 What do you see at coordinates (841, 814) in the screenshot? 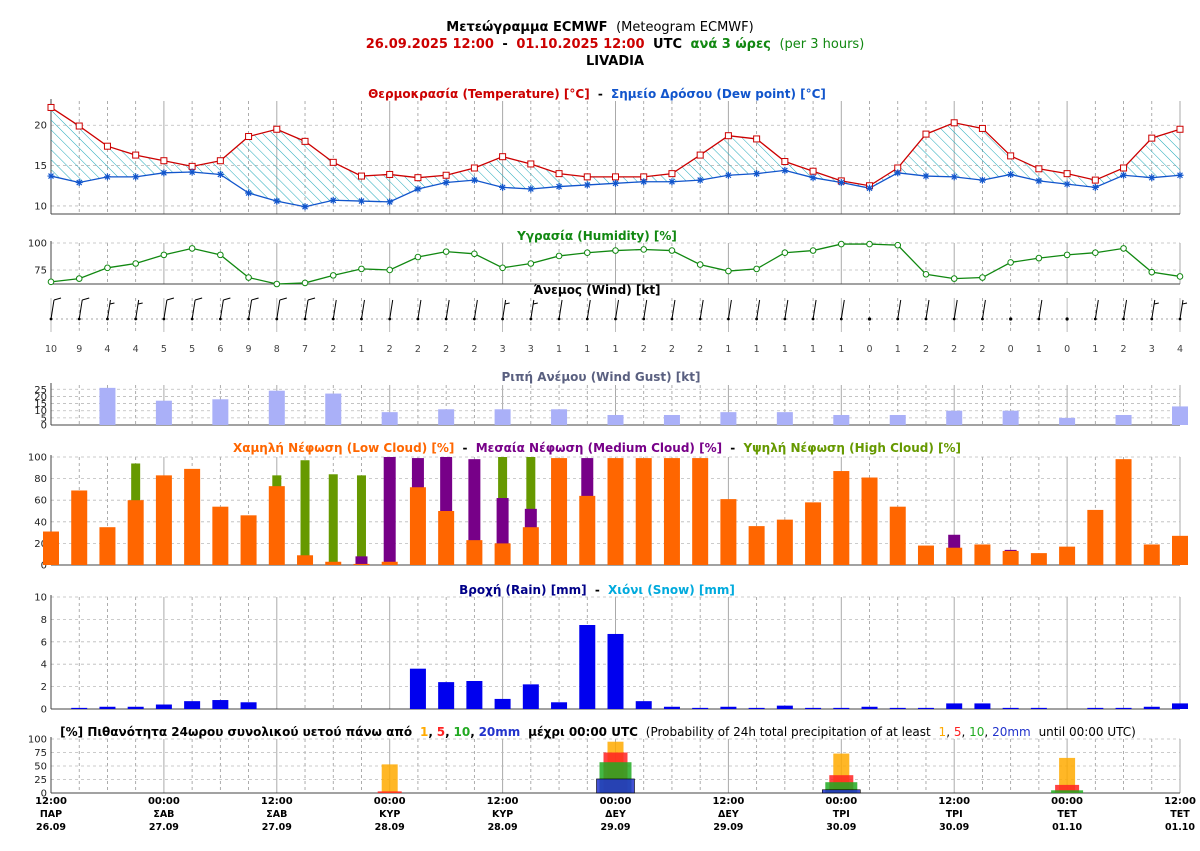
I see `x-tick-day: ΤΡΙ` at bounding box center [841, 814].